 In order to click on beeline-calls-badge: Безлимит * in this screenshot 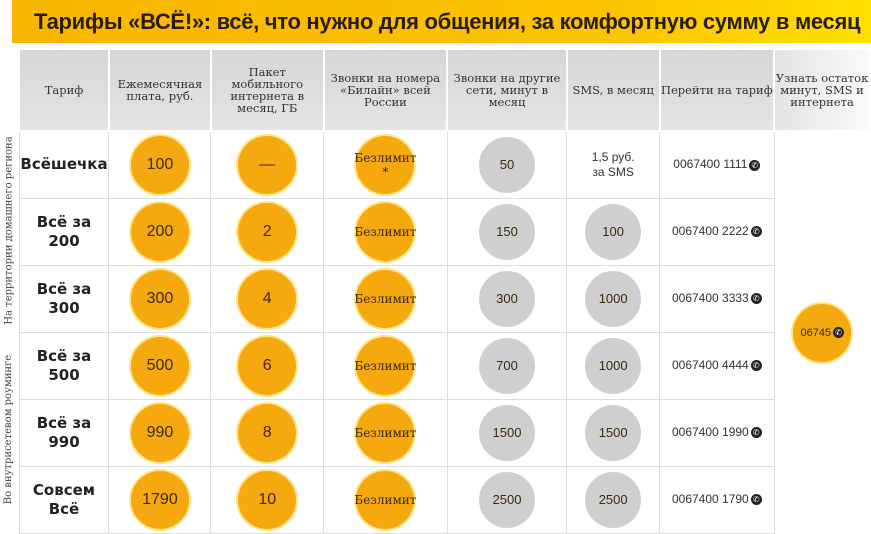, I will do `click(385, 164)`.